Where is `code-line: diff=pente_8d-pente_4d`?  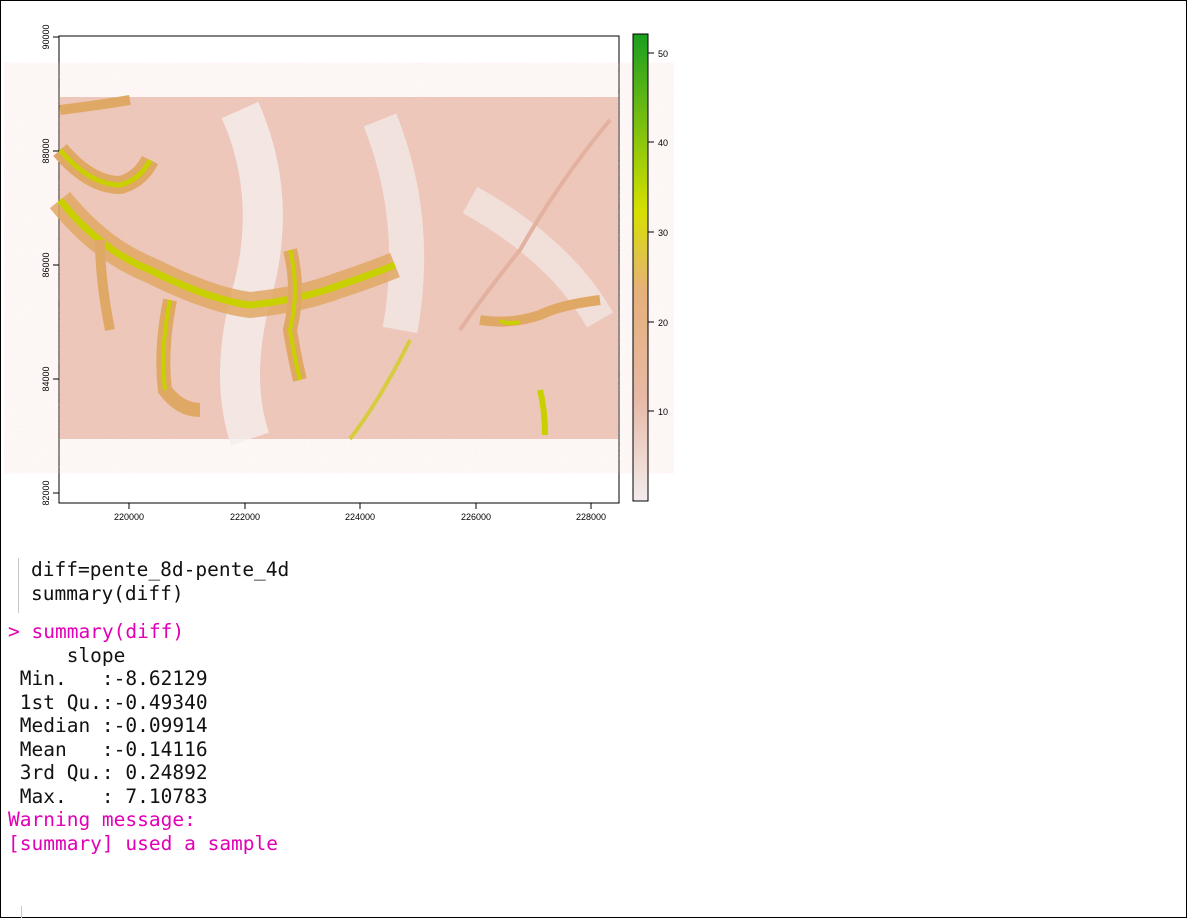
code-line: diff=pente_8d-pente_4d is located at coordinates (160, 569).